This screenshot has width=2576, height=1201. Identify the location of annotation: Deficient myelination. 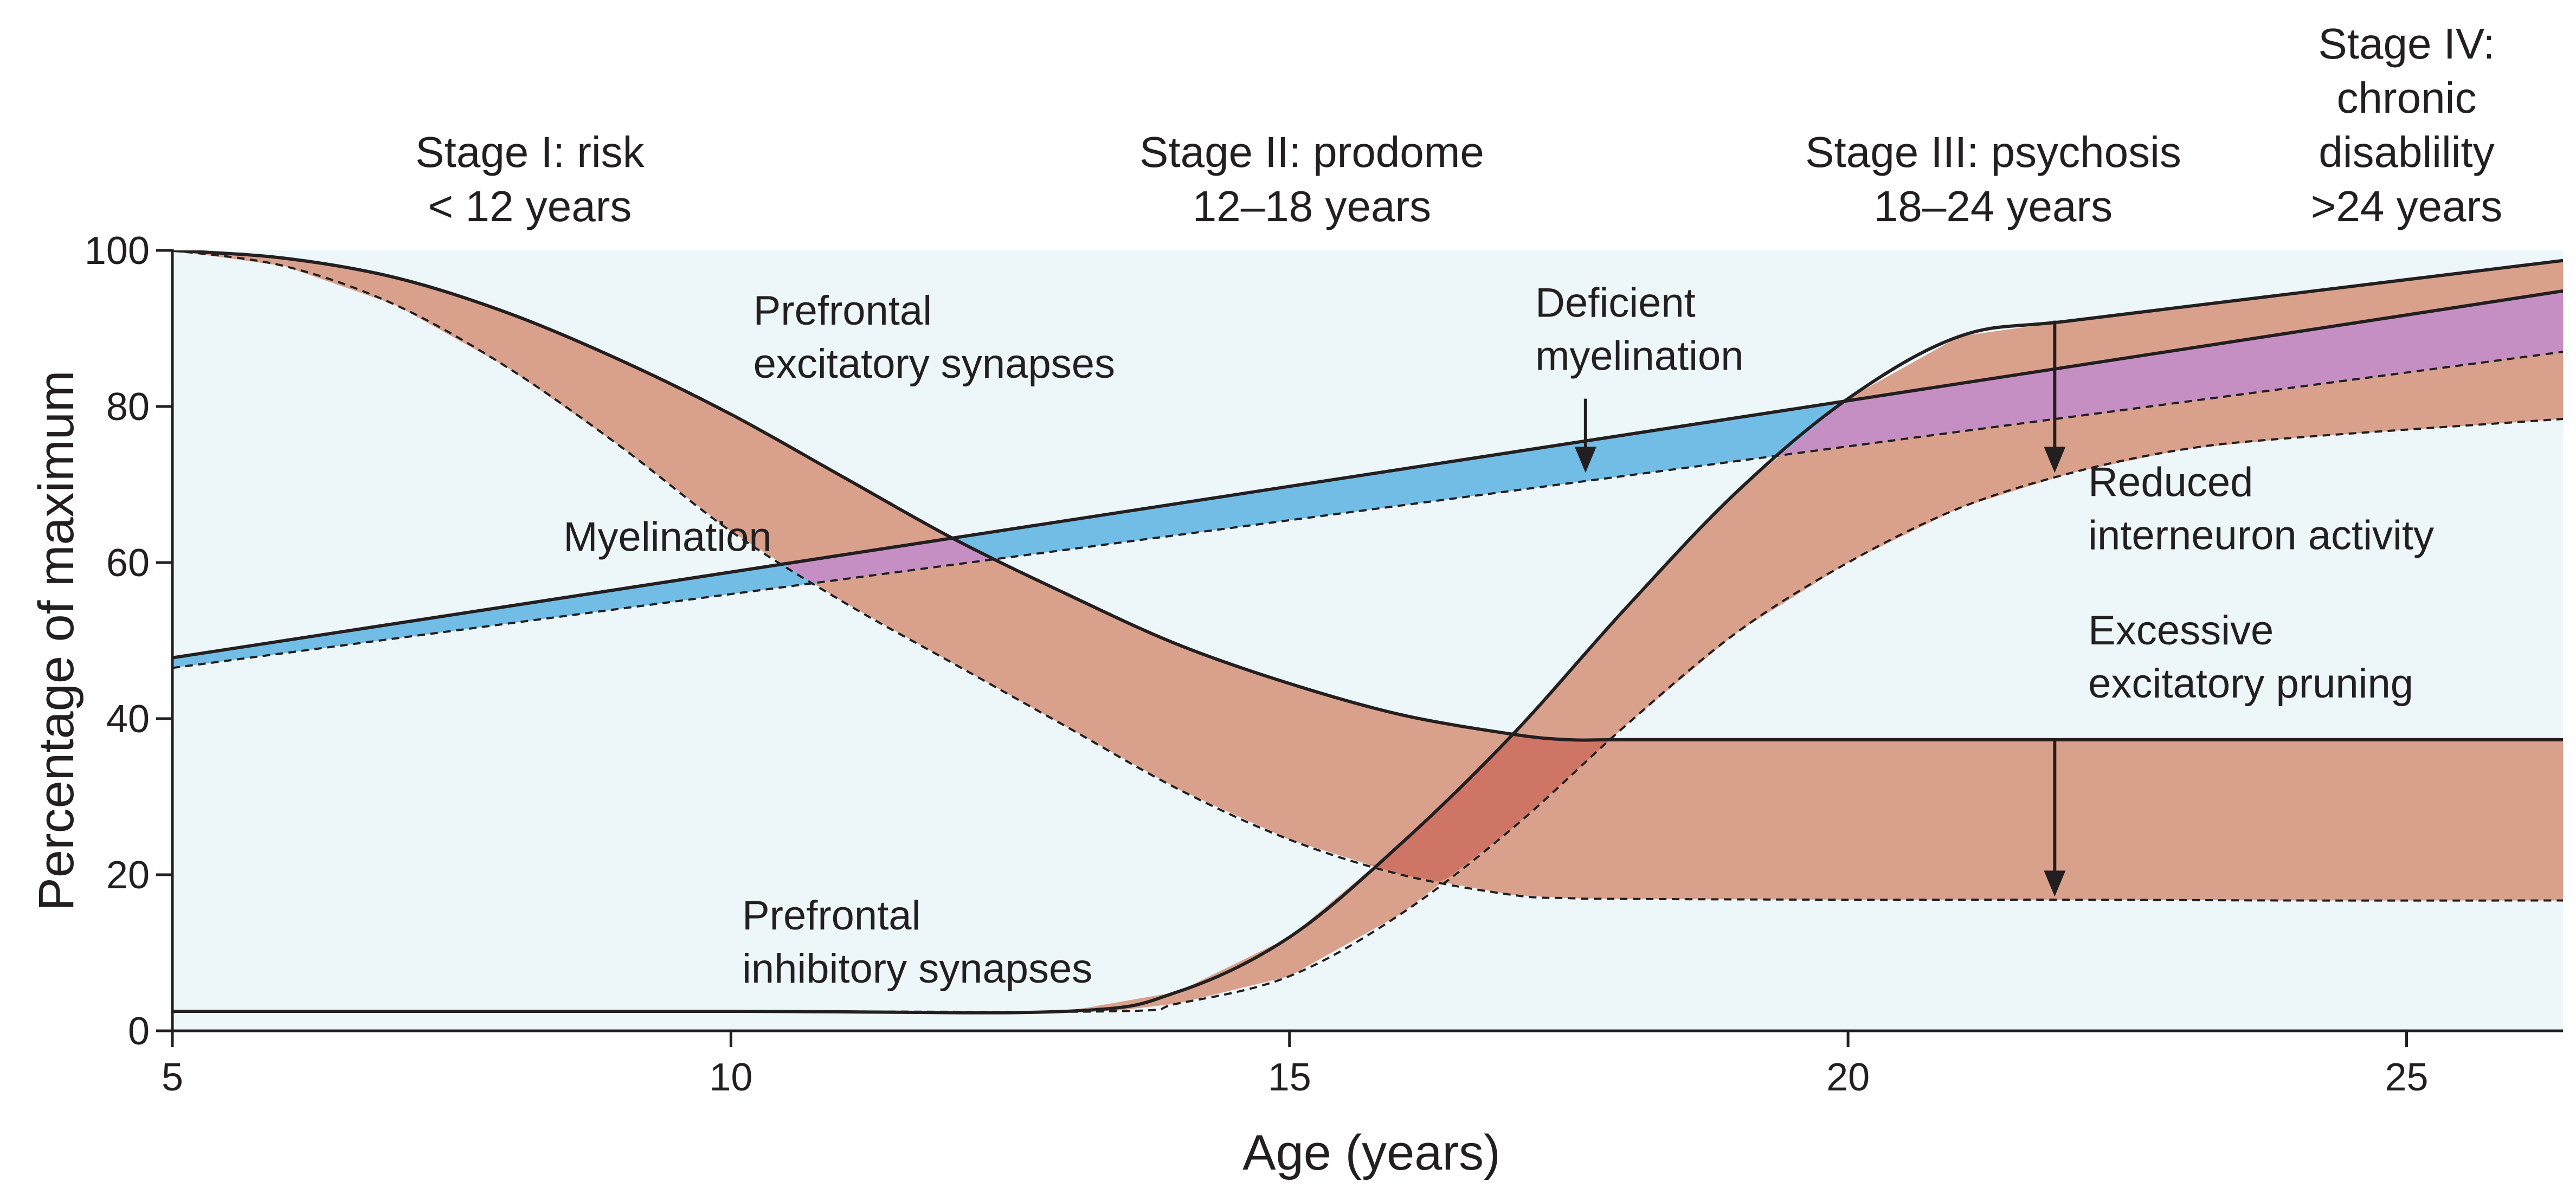
(1639, 329).